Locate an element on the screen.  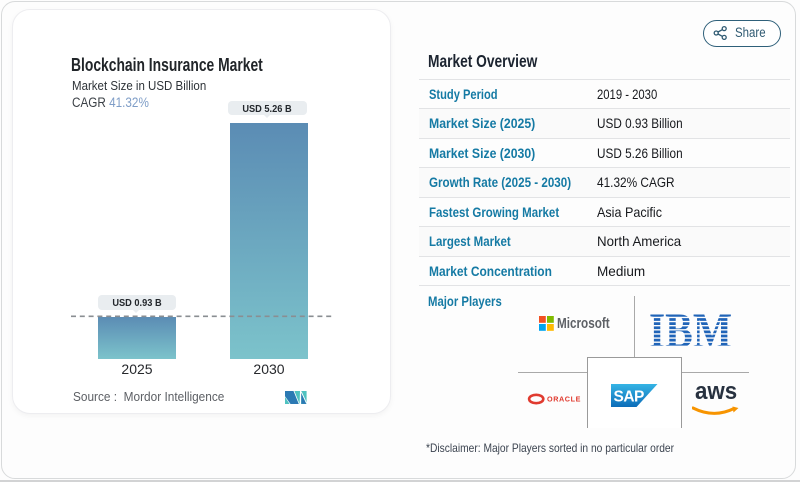
svg-text: SAP is located at coordinates (629, 397).